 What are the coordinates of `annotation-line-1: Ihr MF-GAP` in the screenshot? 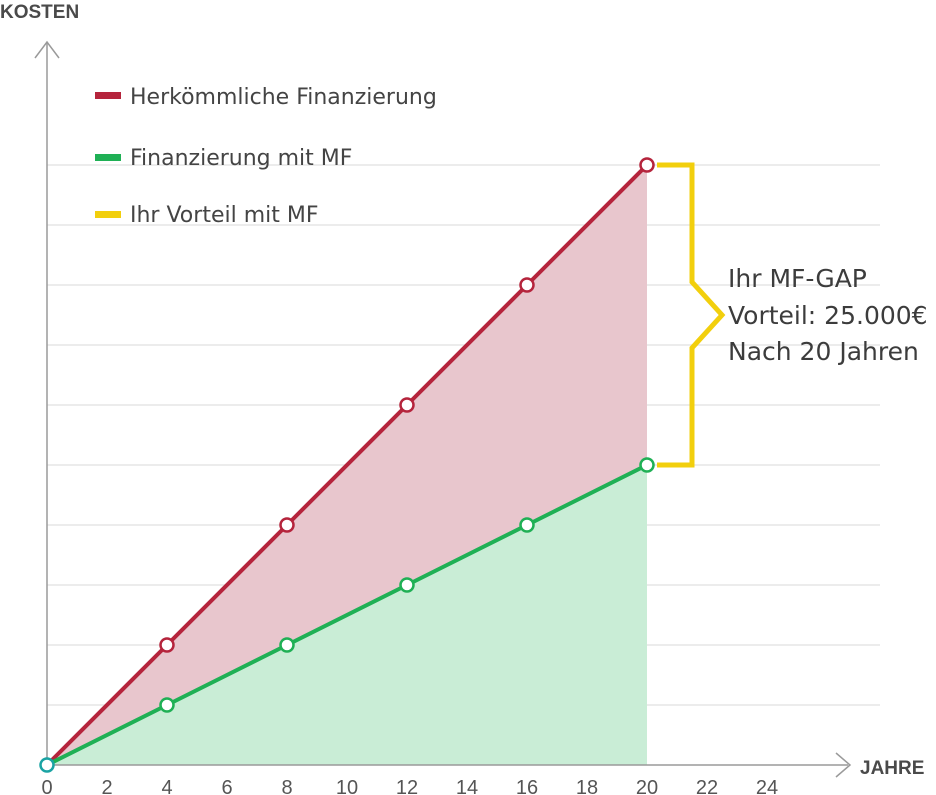 It's located at (797, 278).